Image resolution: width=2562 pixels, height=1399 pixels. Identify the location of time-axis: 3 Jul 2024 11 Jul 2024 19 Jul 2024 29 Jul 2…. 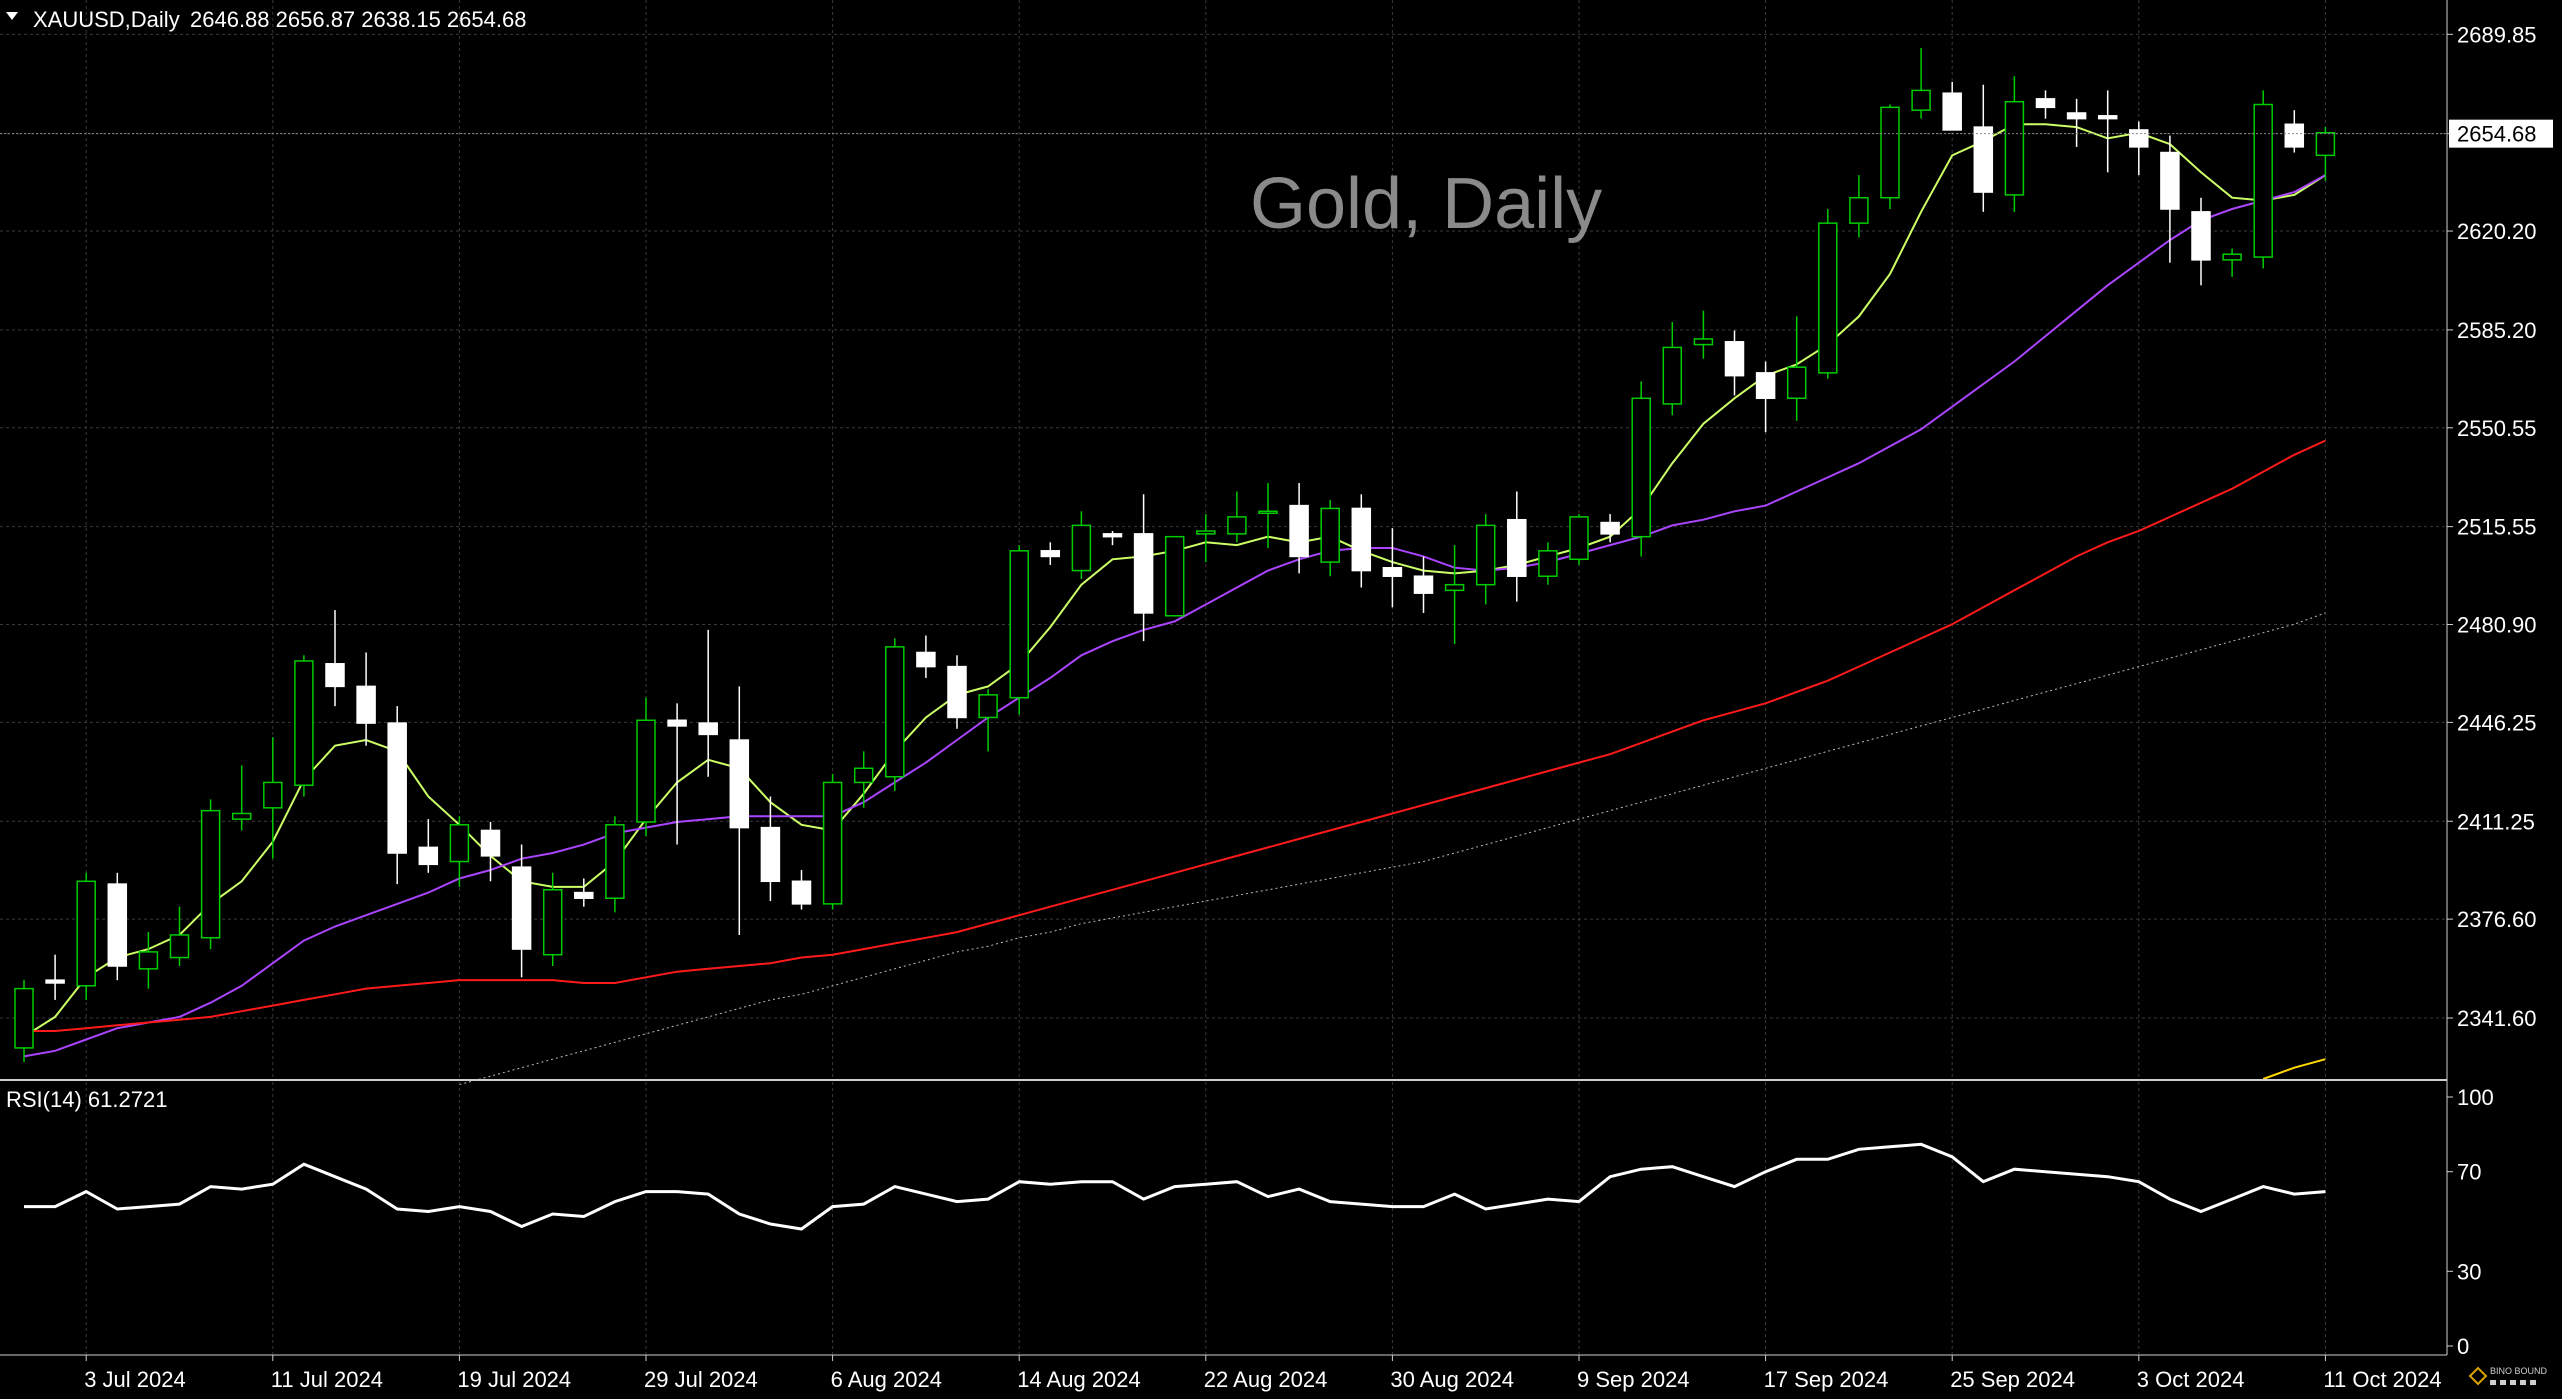
(1263, 1373).